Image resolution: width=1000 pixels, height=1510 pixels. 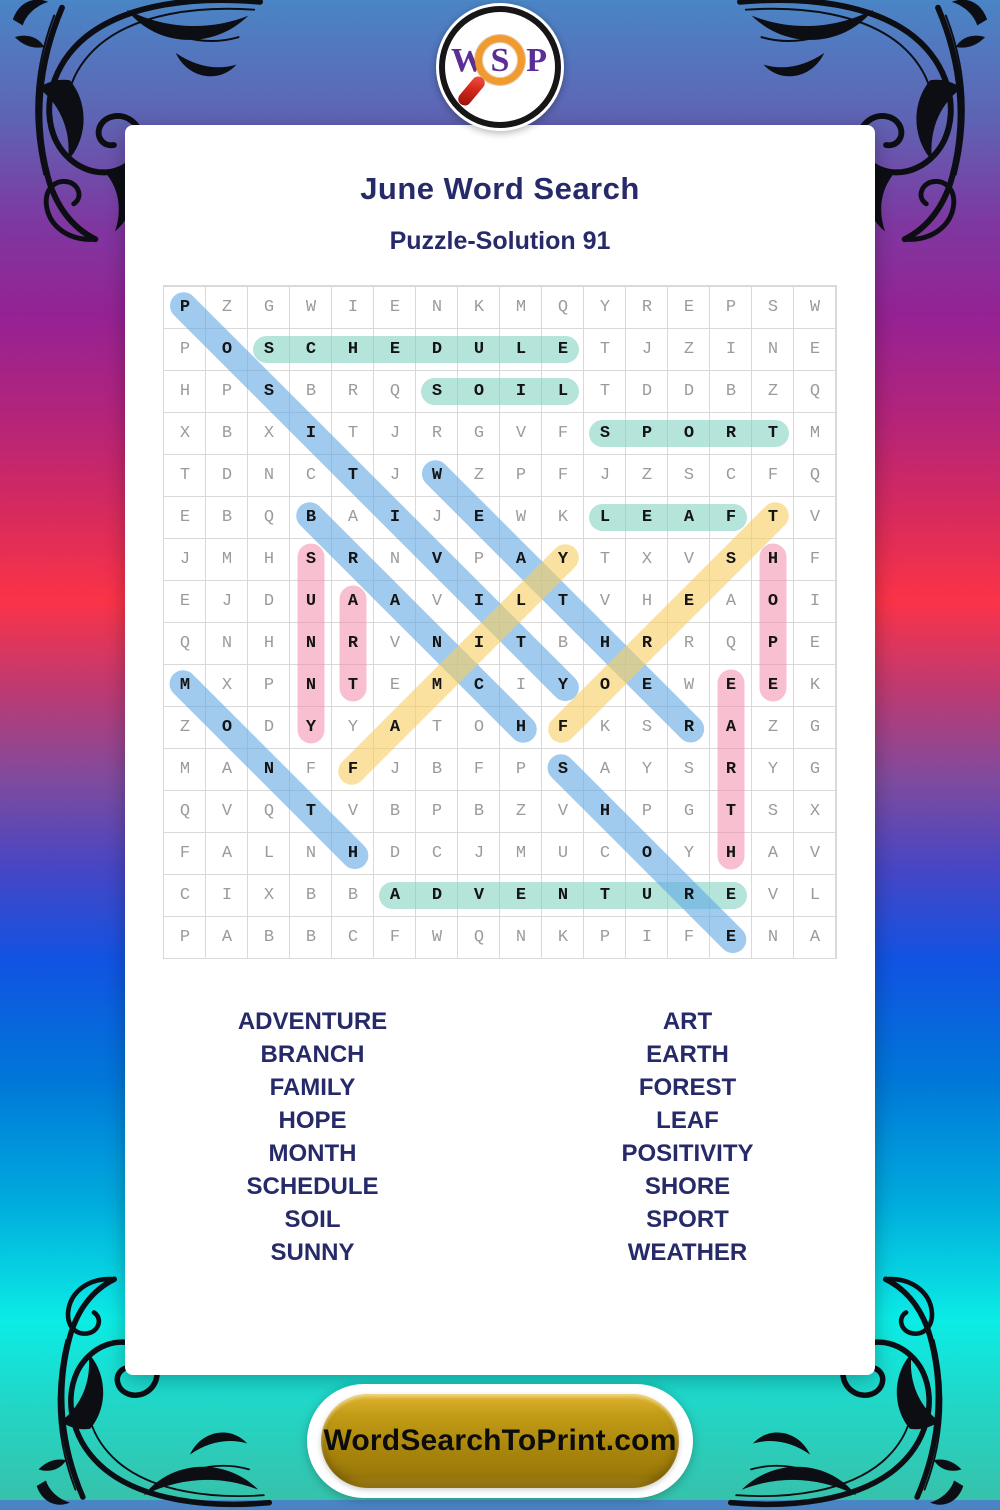 I want to click on grid-cell: Y, so click(x=773, y=769).